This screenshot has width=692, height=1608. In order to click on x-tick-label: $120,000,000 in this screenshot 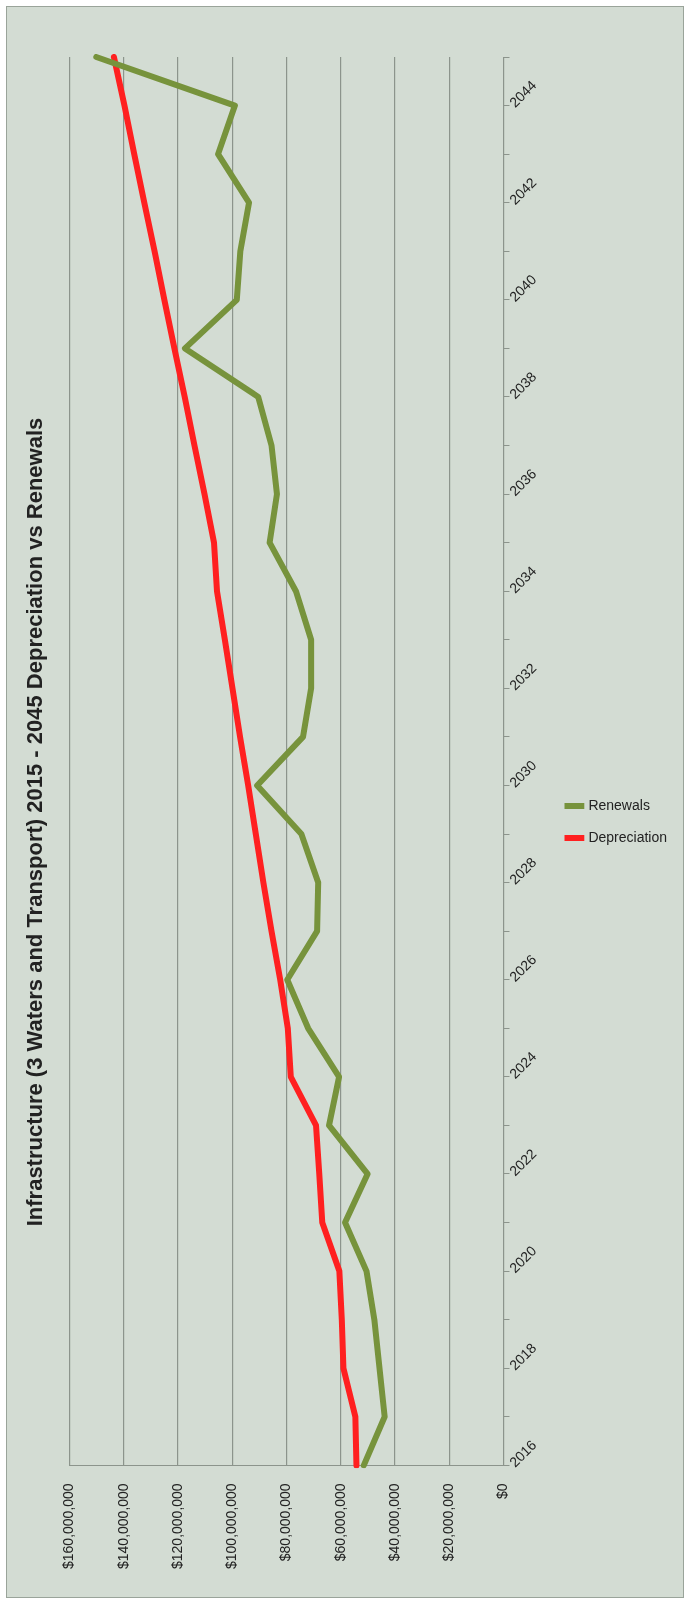, I will do `click(176, 1526)`.